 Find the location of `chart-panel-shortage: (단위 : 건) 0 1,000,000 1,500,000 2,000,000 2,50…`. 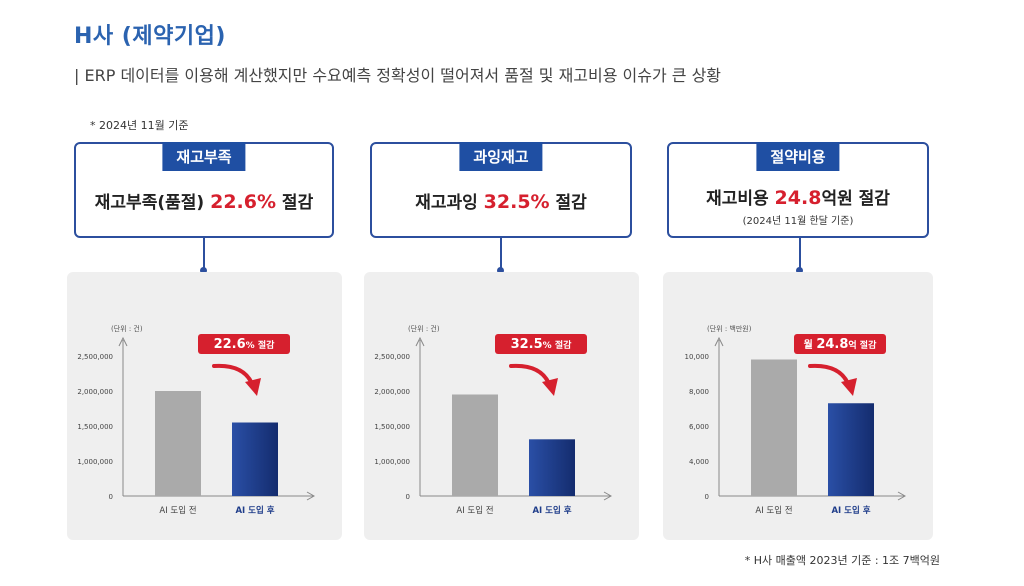

chart-panel-shortage: (단위 : 건) 0 1,000,000 1,500,000 2,000,000 2,50… is located at coordinates (204, 406).